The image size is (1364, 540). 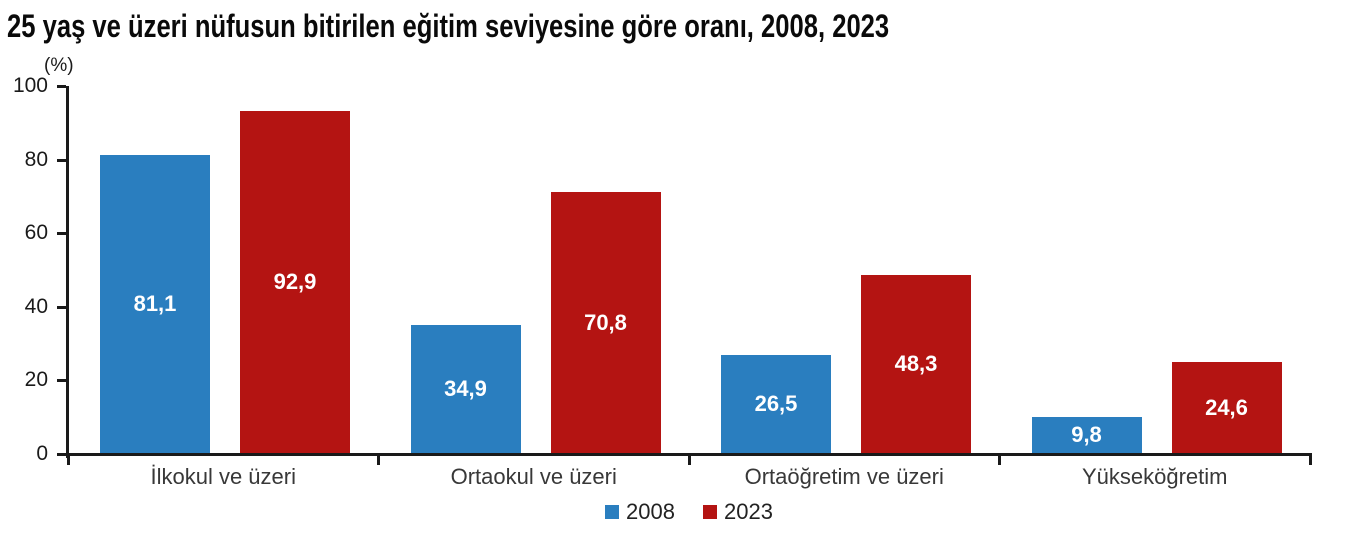 I want to click on legend-item-2008: 2008, so click(x=640, y=512).